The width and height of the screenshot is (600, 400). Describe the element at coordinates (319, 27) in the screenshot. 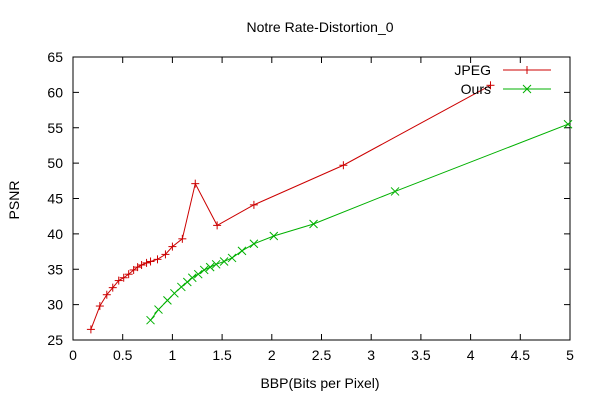

I see `chart-title: Notre Rate-Distortion_0` at that location.